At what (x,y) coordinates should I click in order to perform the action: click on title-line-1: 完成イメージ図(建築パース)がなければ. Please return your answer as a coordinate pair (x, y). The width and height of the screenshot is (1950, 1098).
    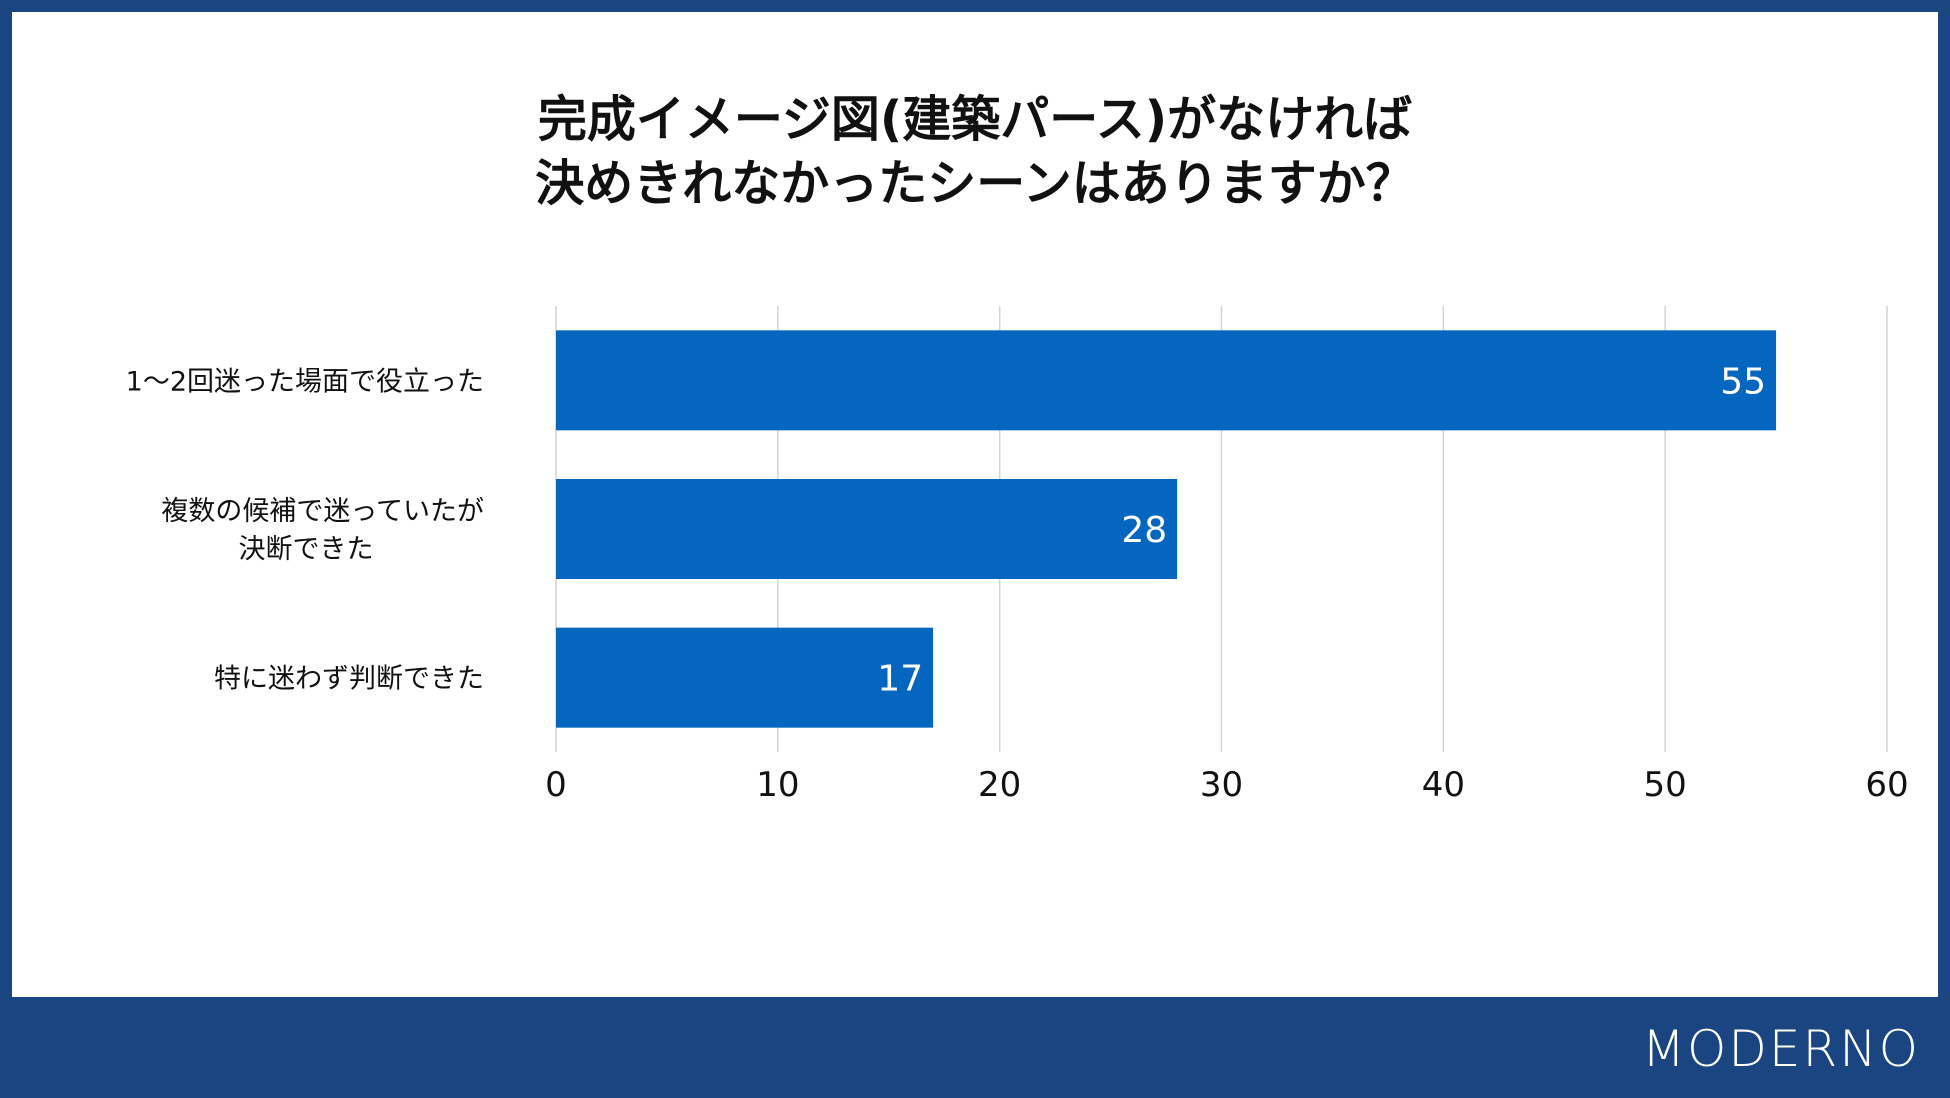
    Looking at the image, I should click on (975, 119).